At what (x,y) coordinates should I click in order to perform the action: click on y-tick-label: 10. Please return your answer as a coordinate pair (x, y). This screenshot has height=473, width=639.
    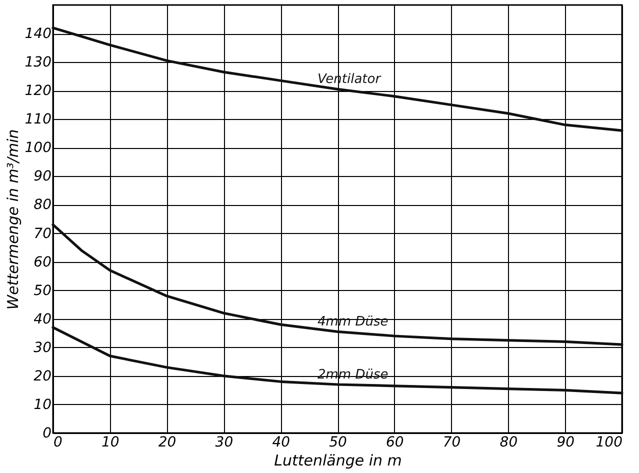
    Looking at the image, I should click on (43, 404).